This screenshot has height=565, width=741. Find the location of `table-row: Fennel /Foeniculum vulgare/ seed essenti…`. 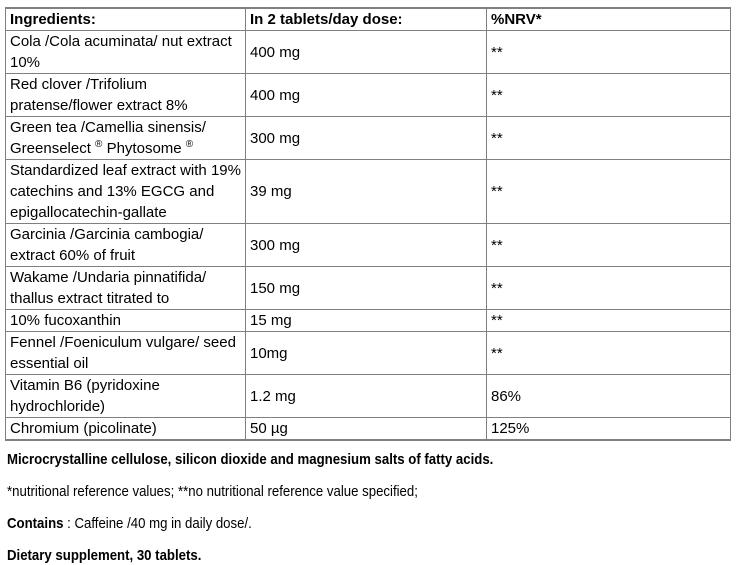

table-row: Fennel /Foeniculum vulgare/ seed essenti… is located at coordinates (368, 353).